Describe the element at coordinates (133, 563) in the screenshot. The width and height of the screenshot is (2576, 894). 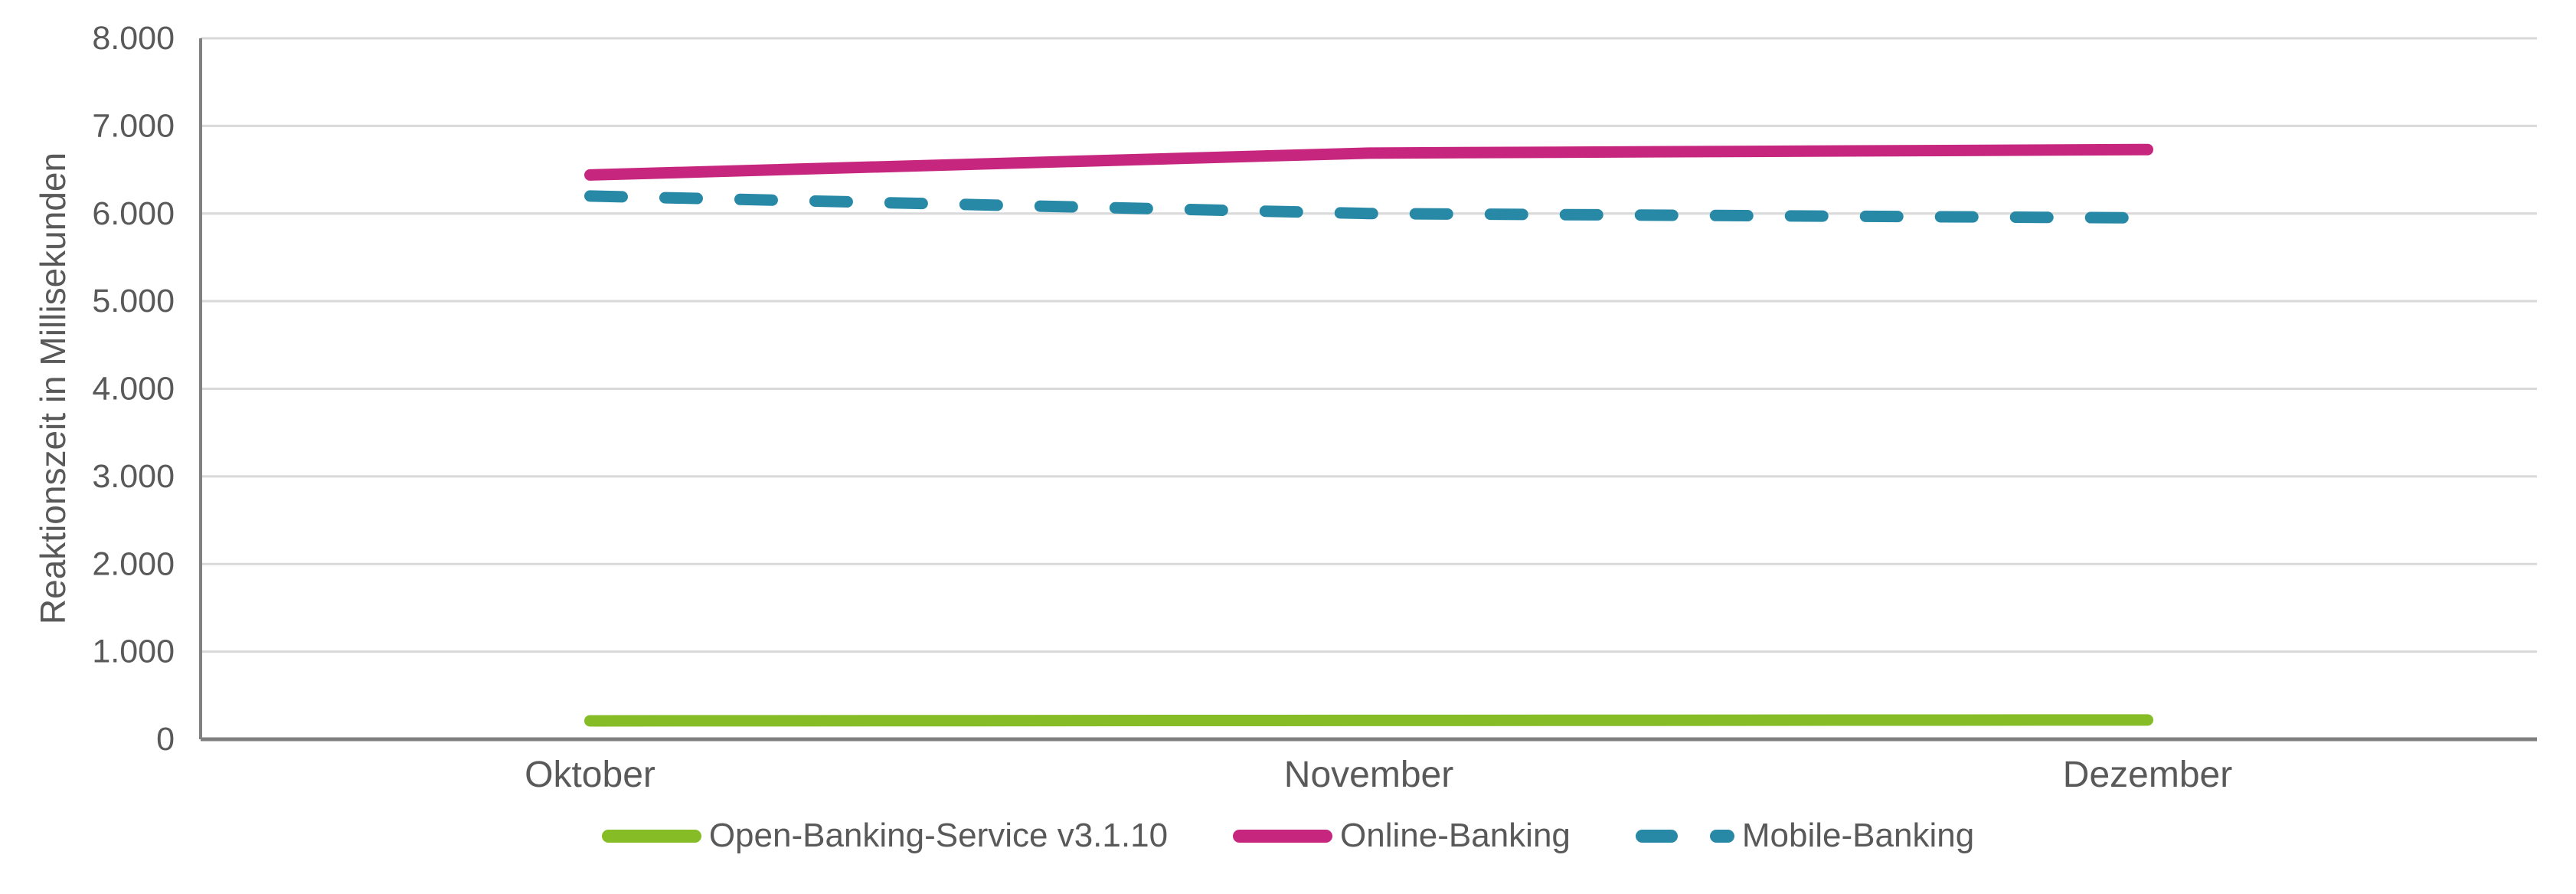
I see `y-tick-label: 2.000` at that location.